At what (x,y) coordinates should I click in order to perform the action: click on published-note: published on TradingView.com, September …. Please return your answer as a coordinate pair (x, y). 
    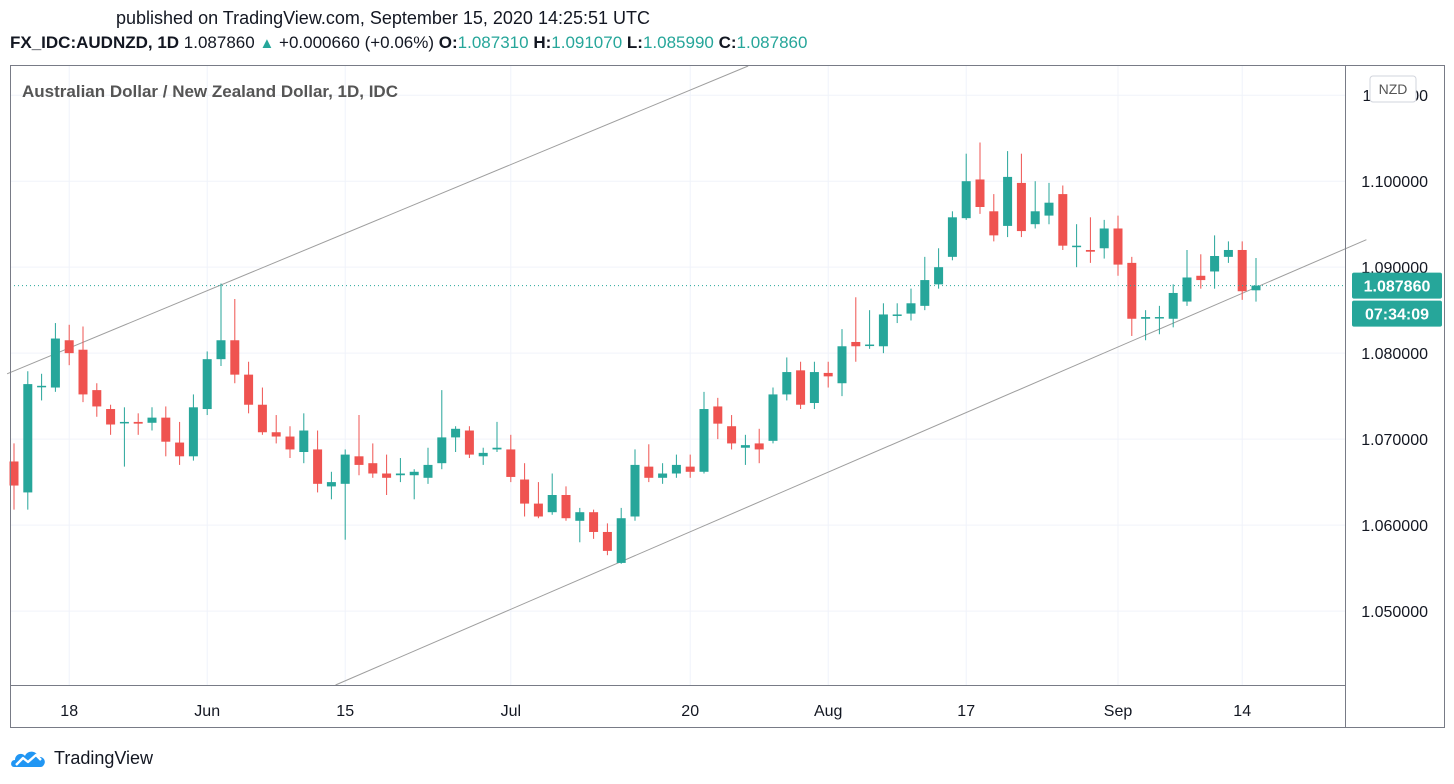
    Looking at the image, I should click on (383, 18).